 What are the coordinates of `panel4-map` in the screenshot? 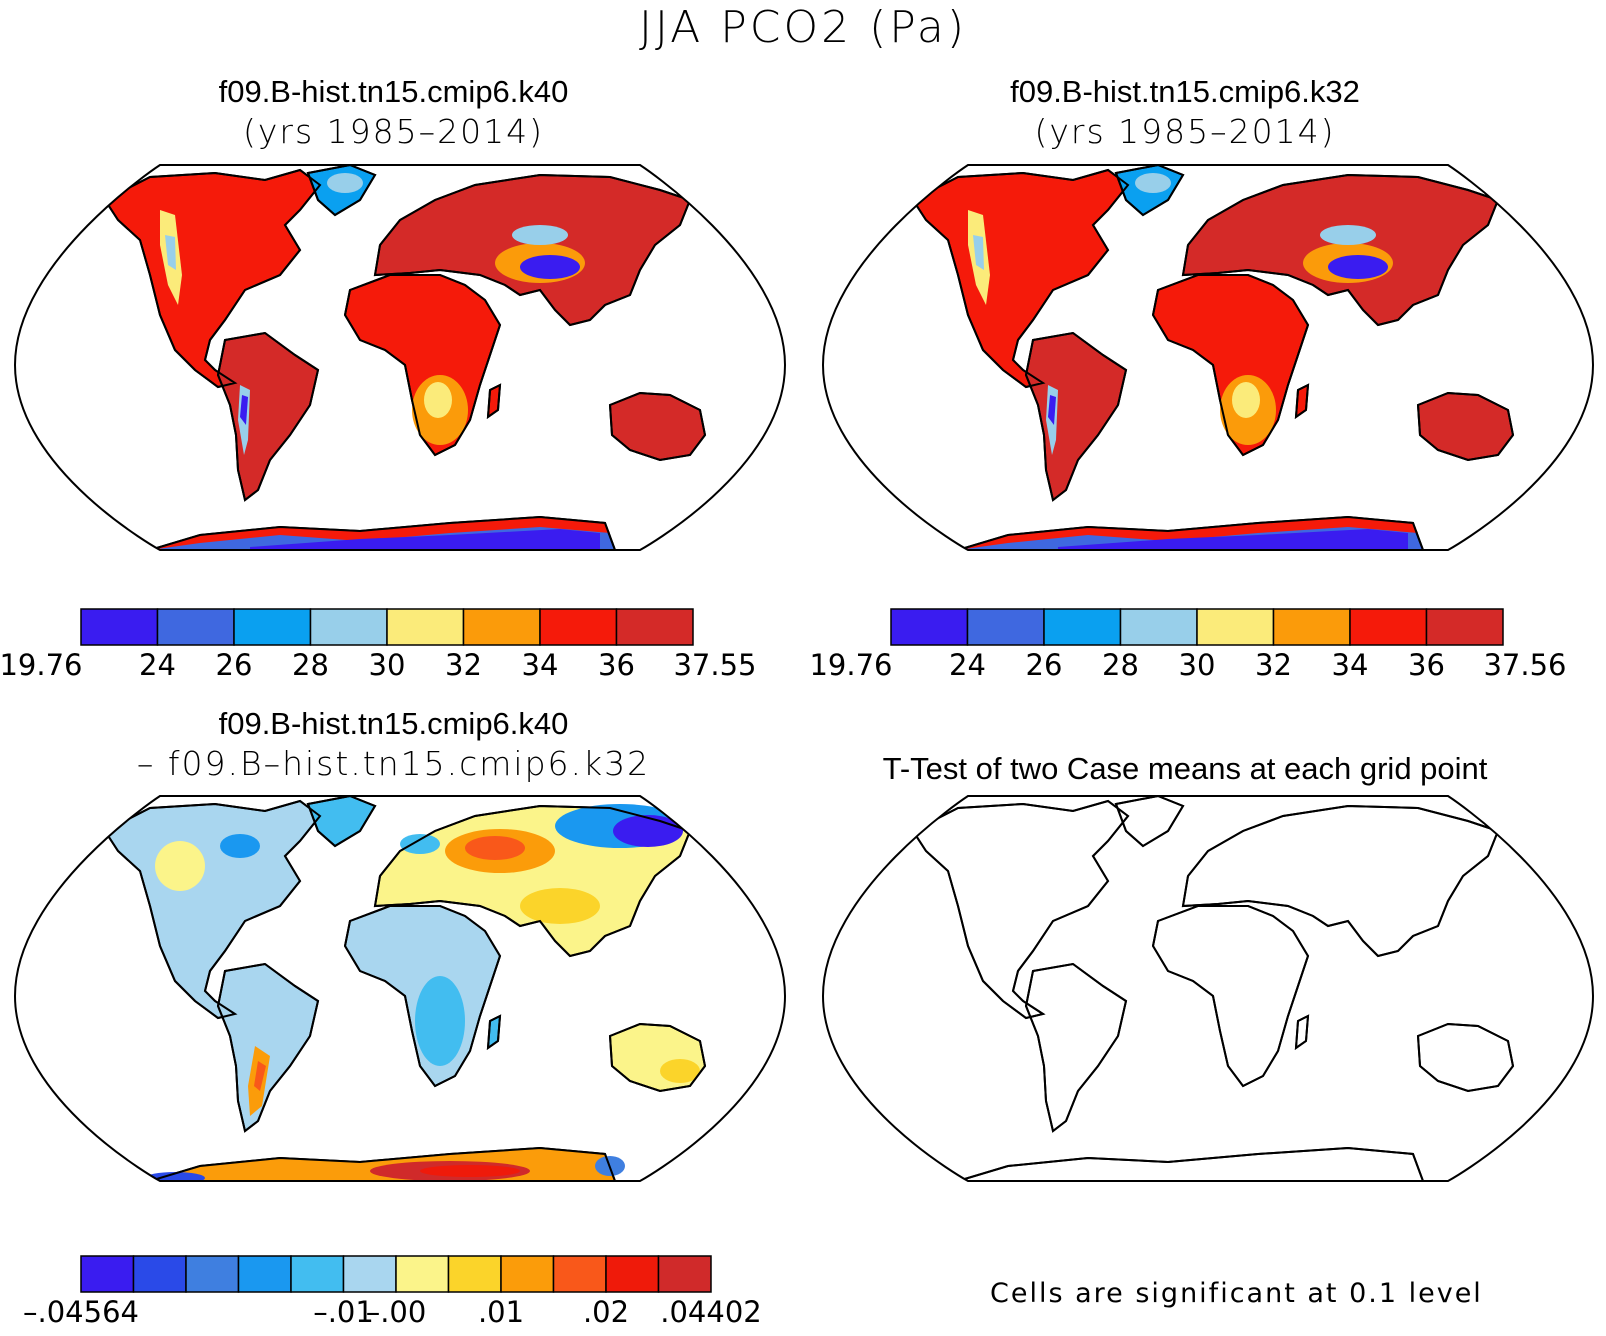 It's located at (1208, 988).